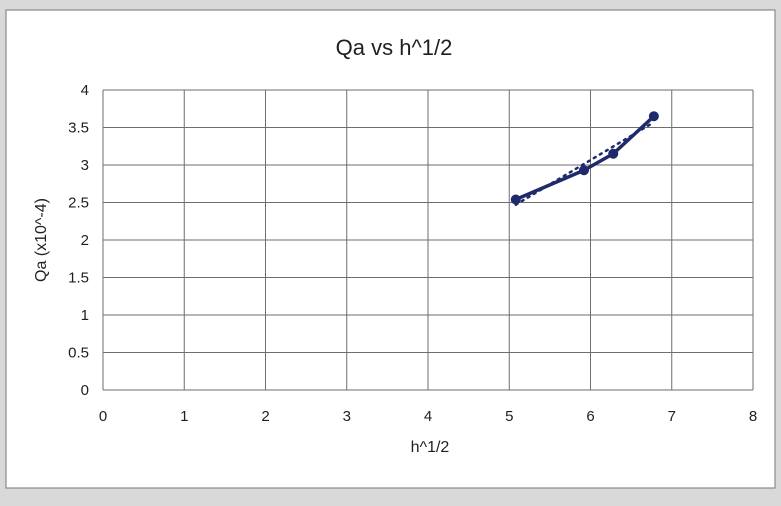  What do you see at coordinates (428, 416) in the screenshot?
I see `x-tick-label: 4` at bounding box center [428, 416].